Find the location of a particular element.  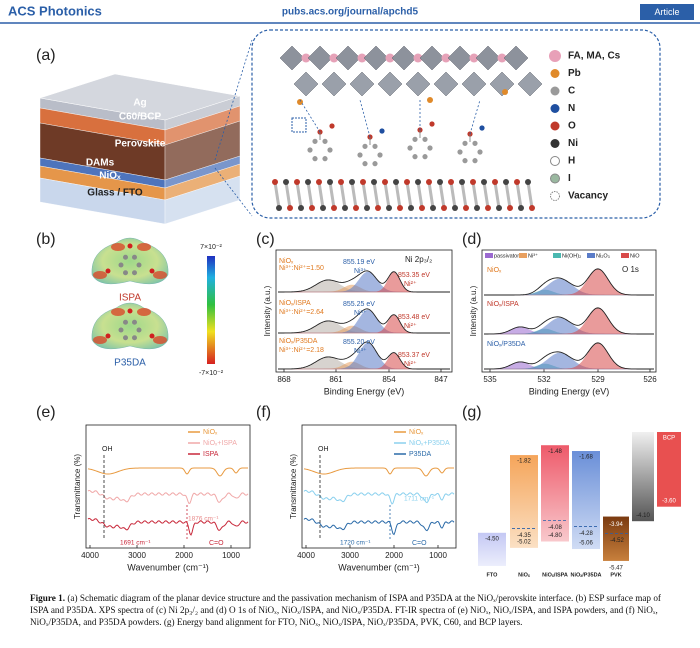

peak-label: 853.35 eV is located at coordinates (414, 275).